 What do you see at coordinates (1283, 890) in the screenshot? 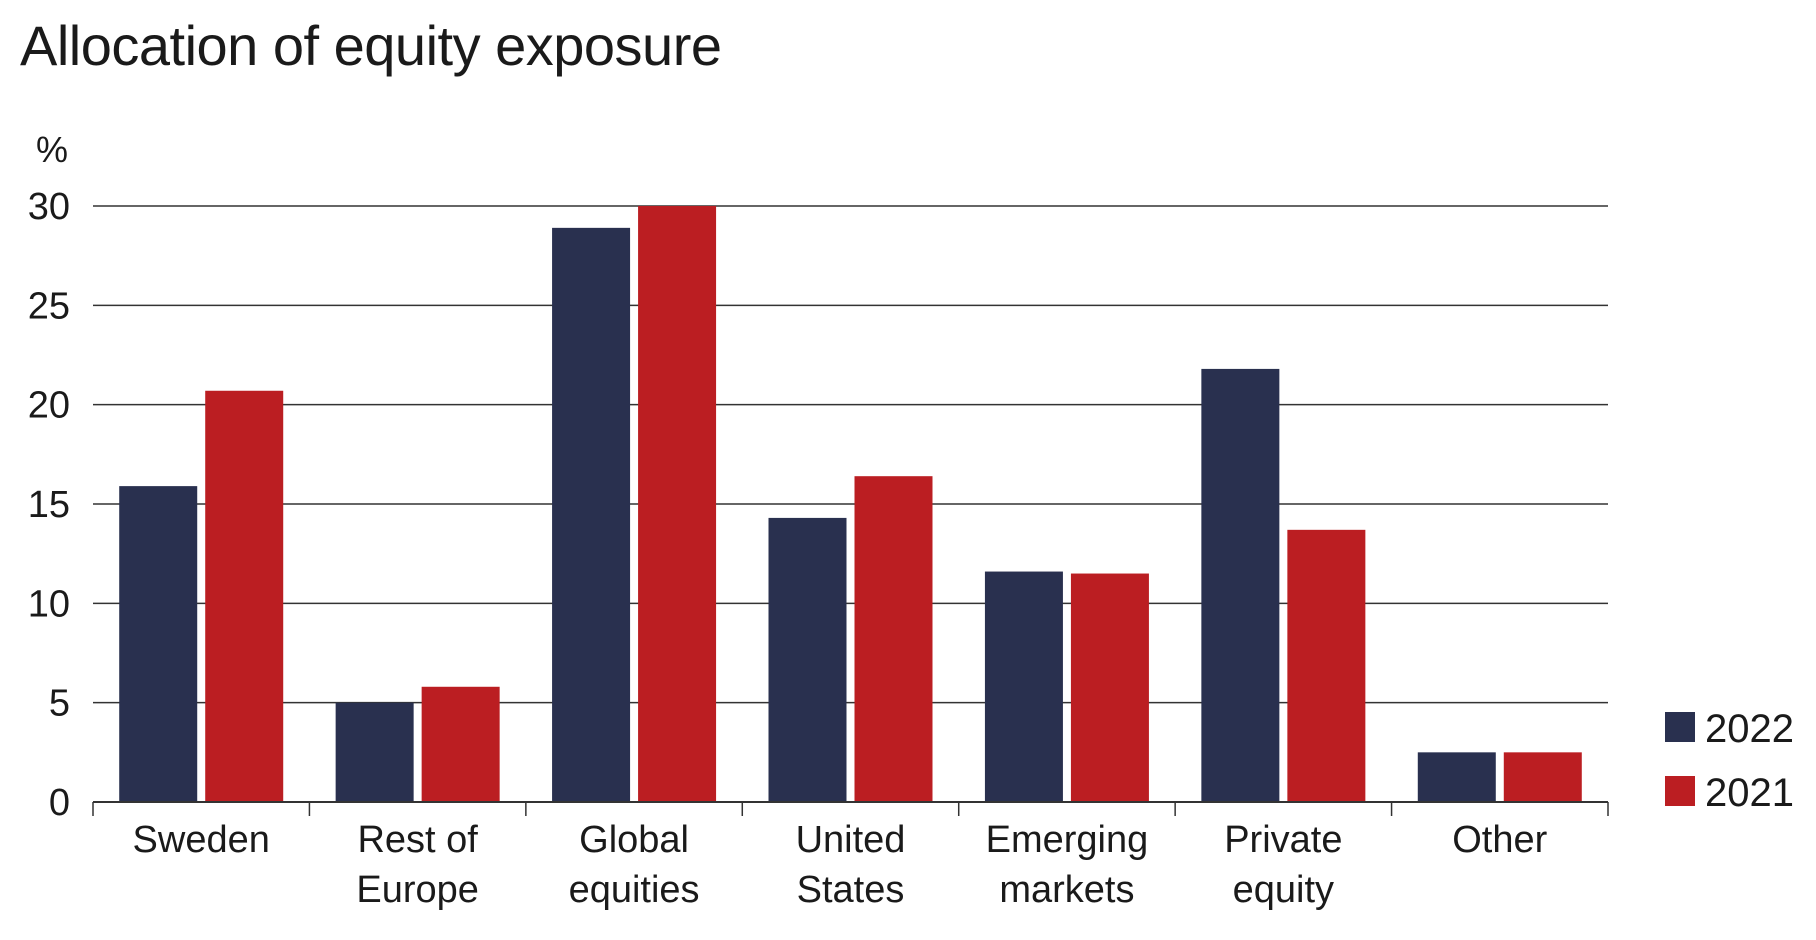
I see `x-category-label-line: equity` at bounding box center [1283, 890].